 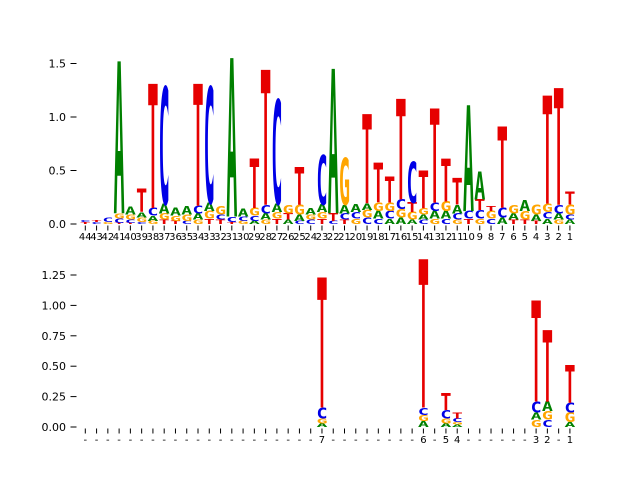 I want to click on x-tick-label: 4, so click(x=536, y=237).